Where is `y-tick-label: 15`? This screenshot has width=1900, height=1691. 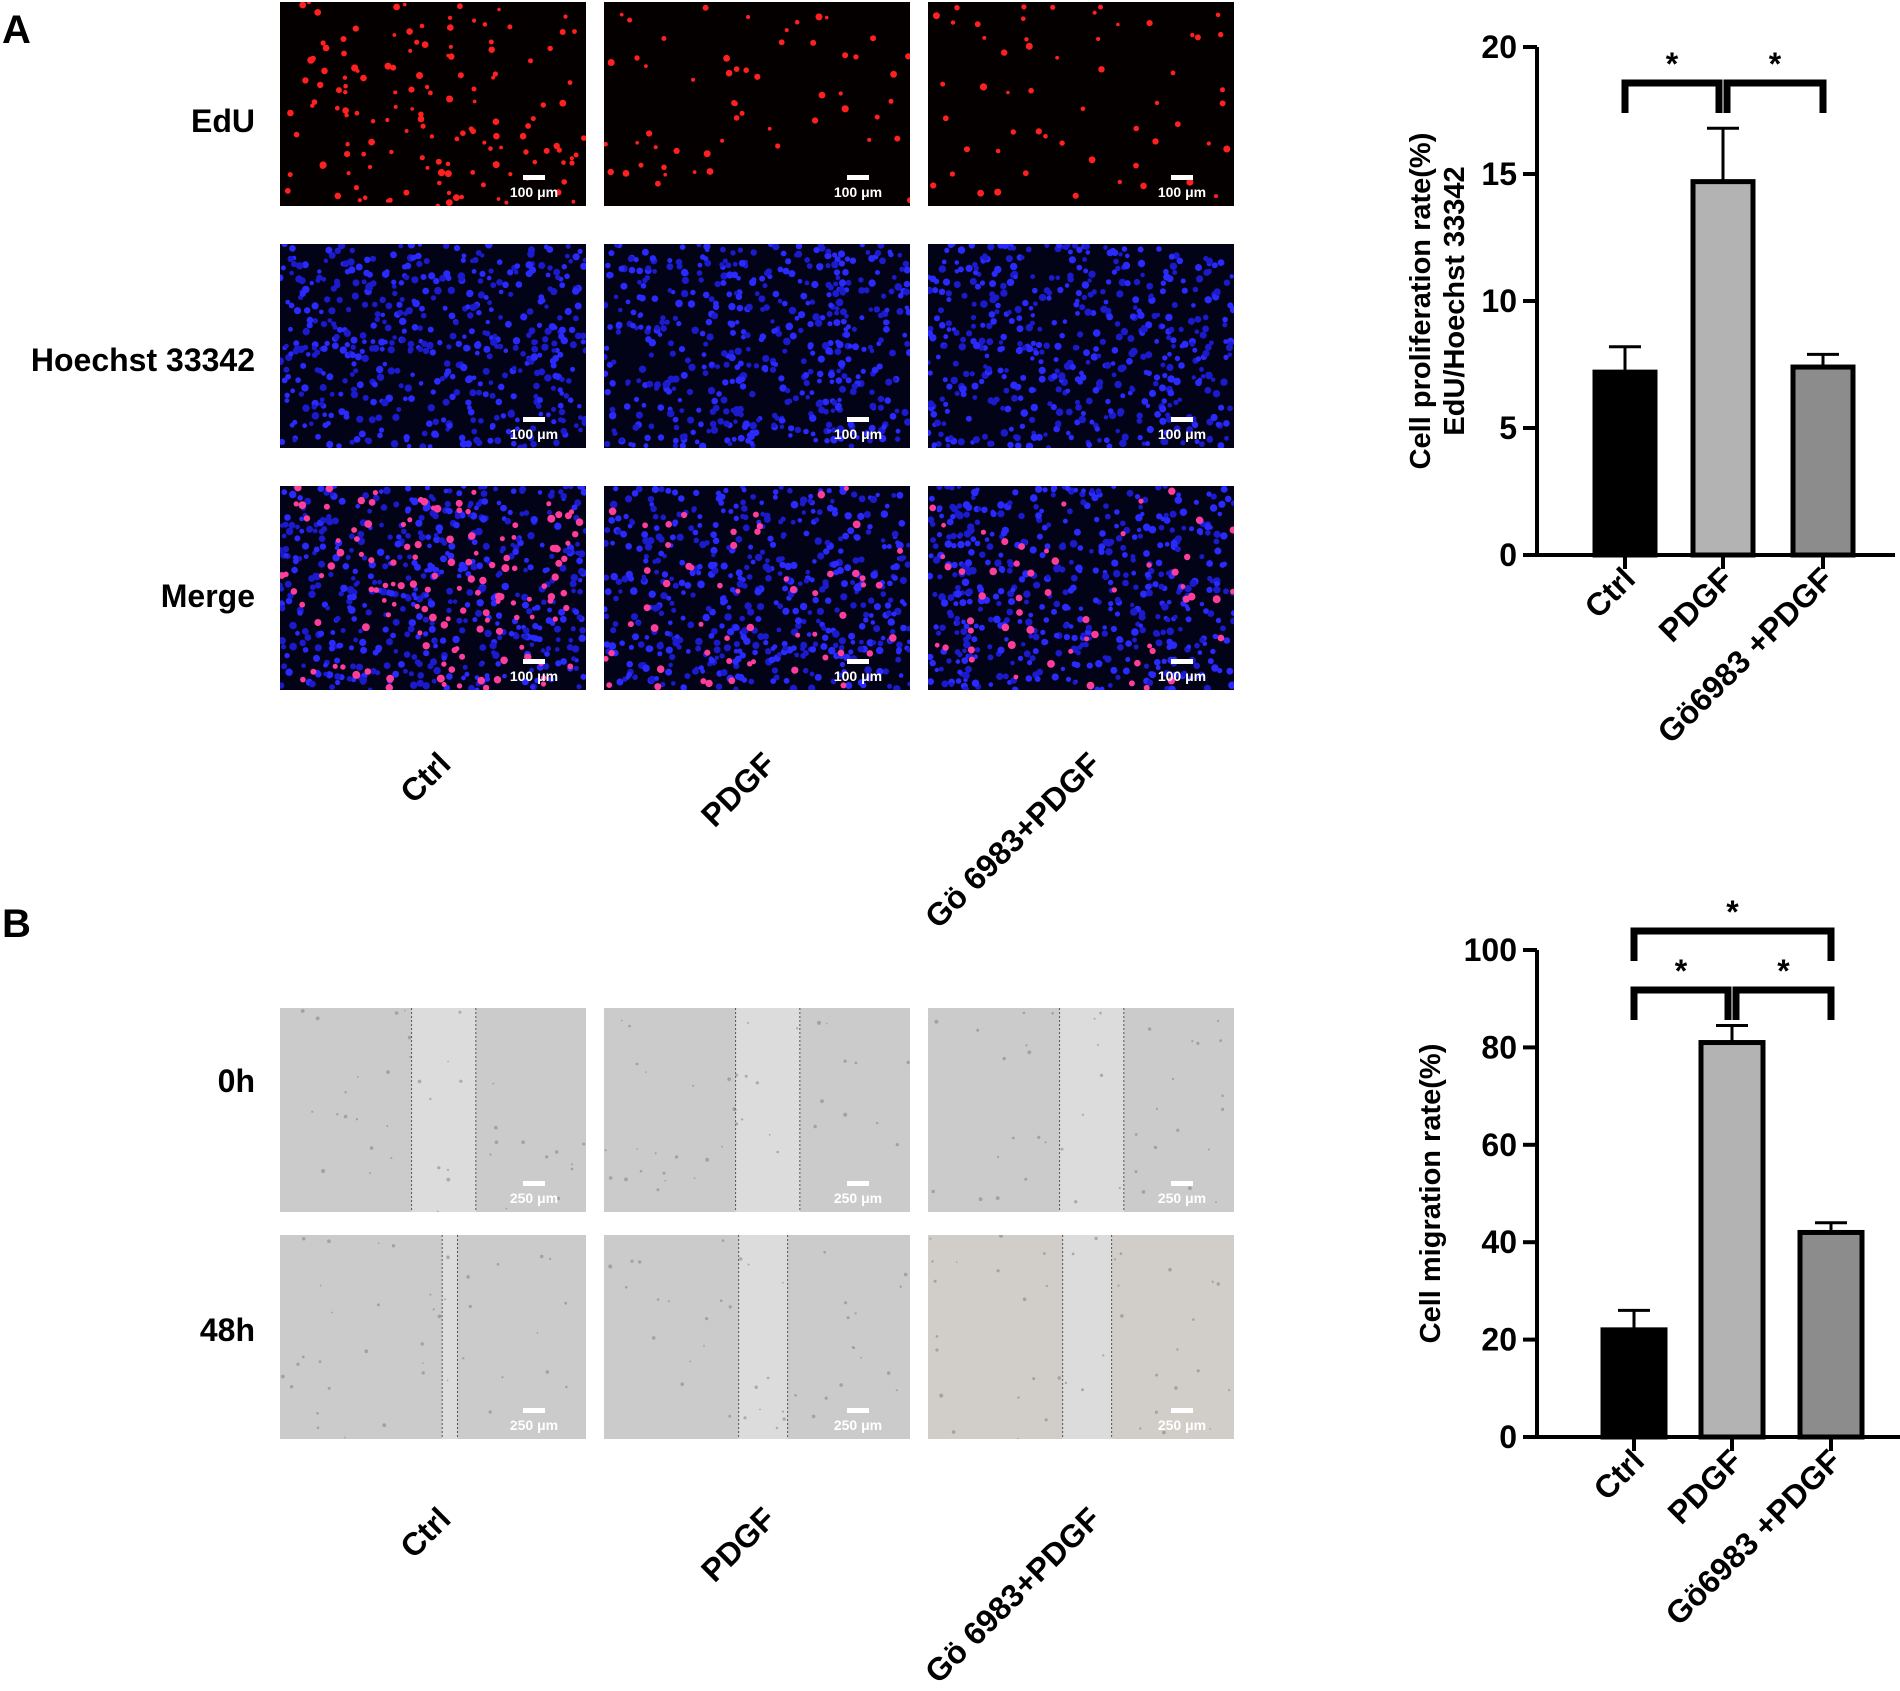 y-tick-label: 15 is located at coordinates (1499, 174).